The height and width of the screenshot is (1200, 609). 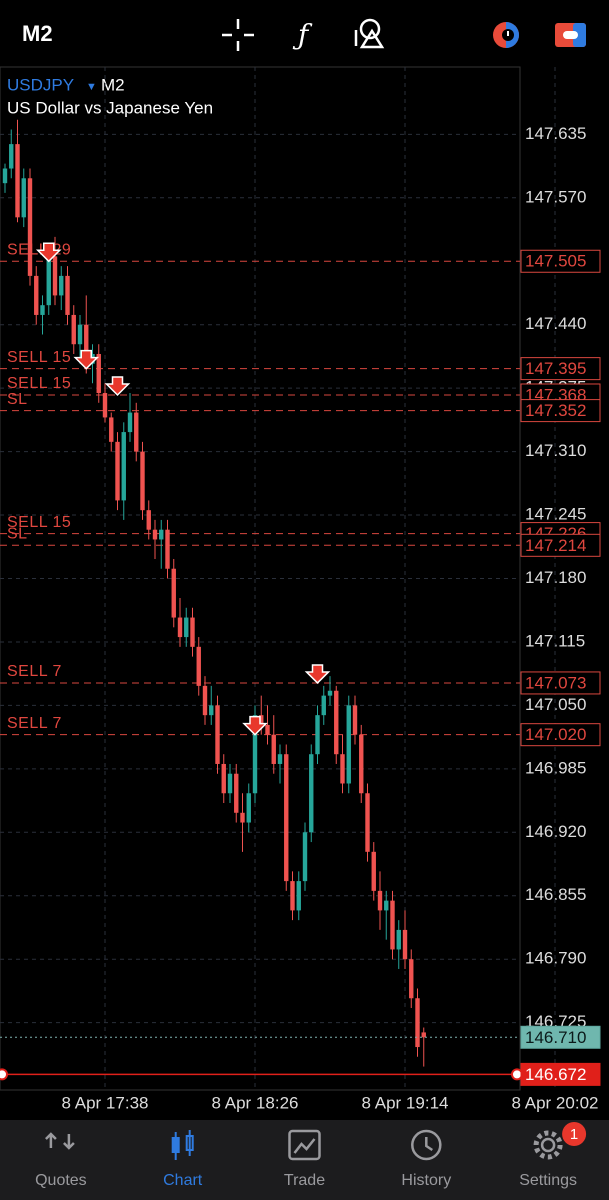 I want to click on crosshair-icon, so click(x=238, y=35).